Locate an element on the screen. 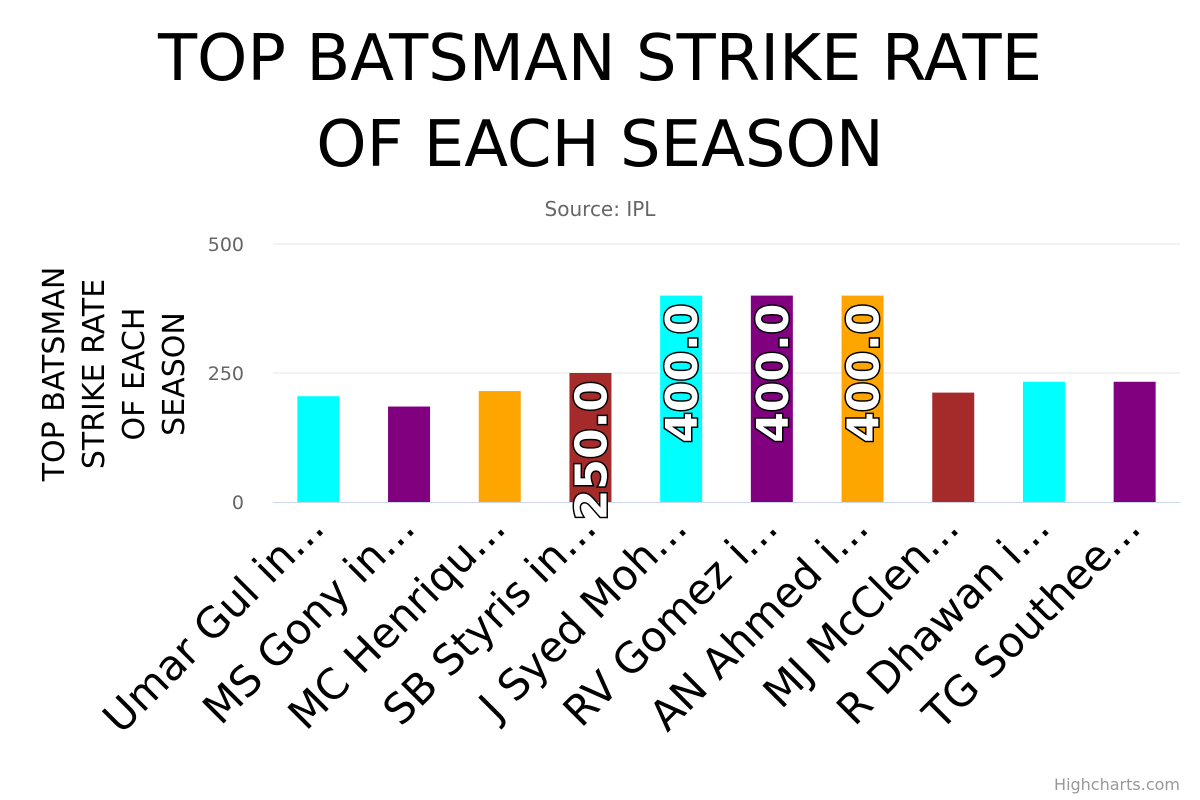  chart-title-line-1: TOP BATSMAN STRIKE RATE is located at coordinates (599, 59).